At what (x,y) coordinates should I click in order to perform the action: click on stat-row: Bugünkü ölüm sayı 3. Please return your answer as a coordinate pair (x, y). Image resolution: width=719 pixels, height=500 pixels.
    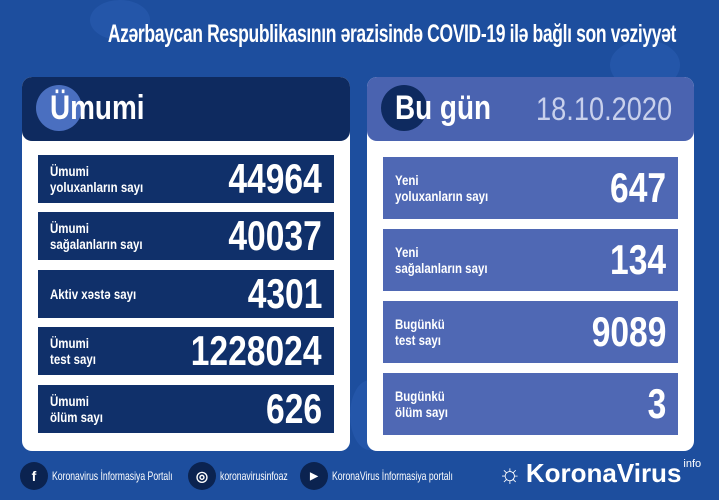
    Looking at the image, I should click on (530, 404).